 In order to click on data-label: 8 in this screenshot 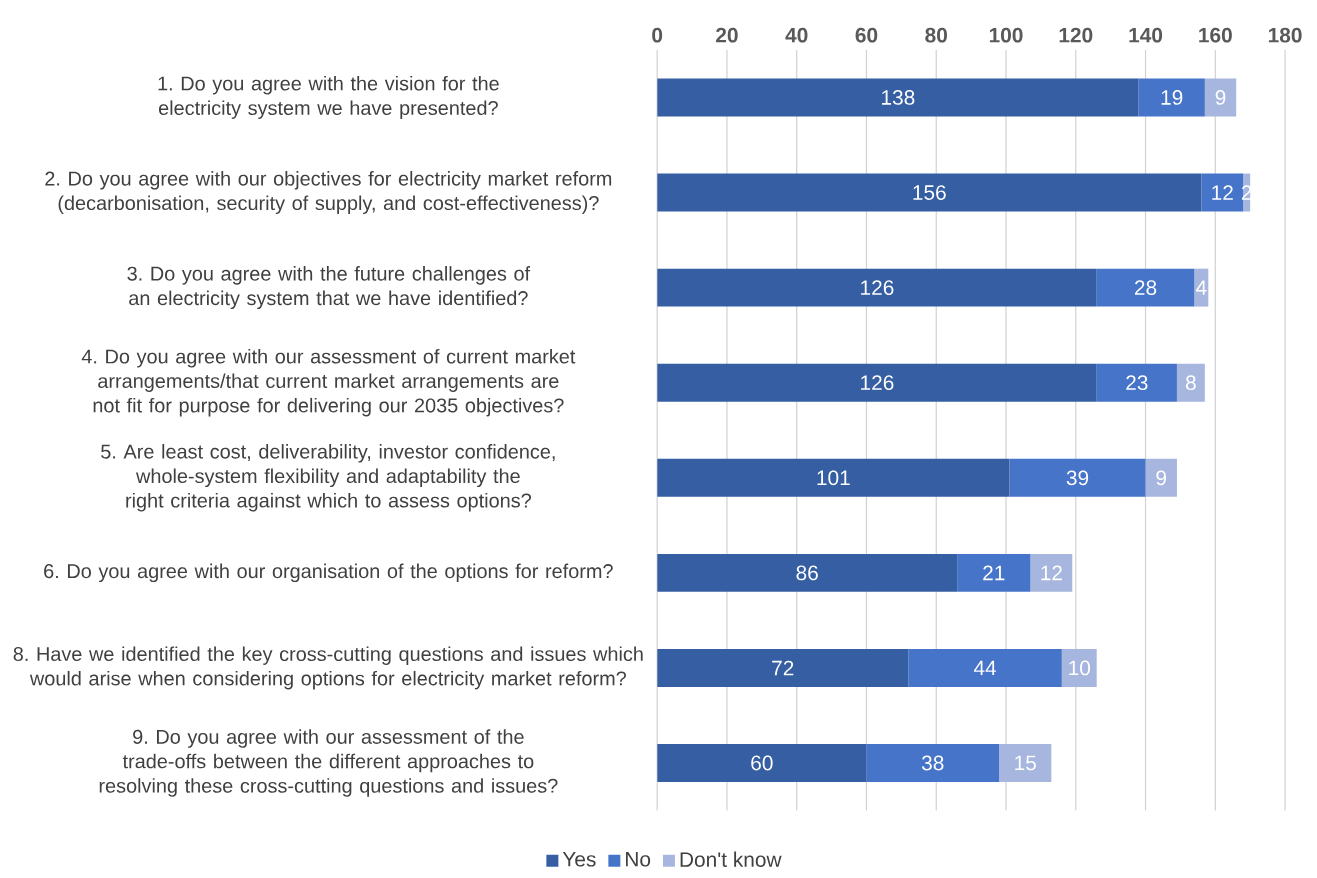, I will do `click(1190, 383)`.